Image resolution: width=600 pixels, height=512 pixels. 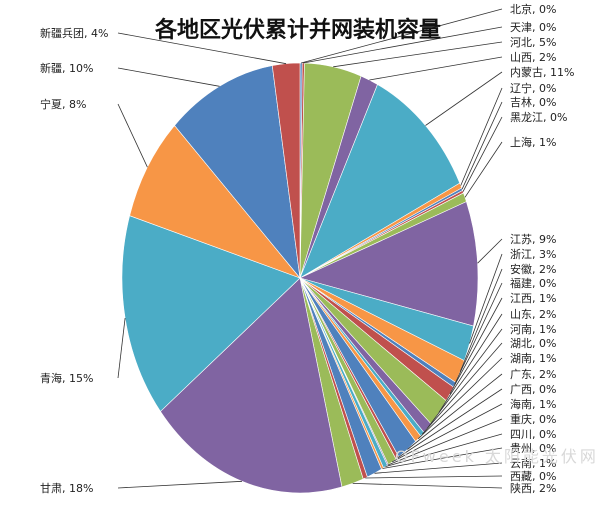 I want to click on leader-line-内蒙古, so click(x=464, y=98).